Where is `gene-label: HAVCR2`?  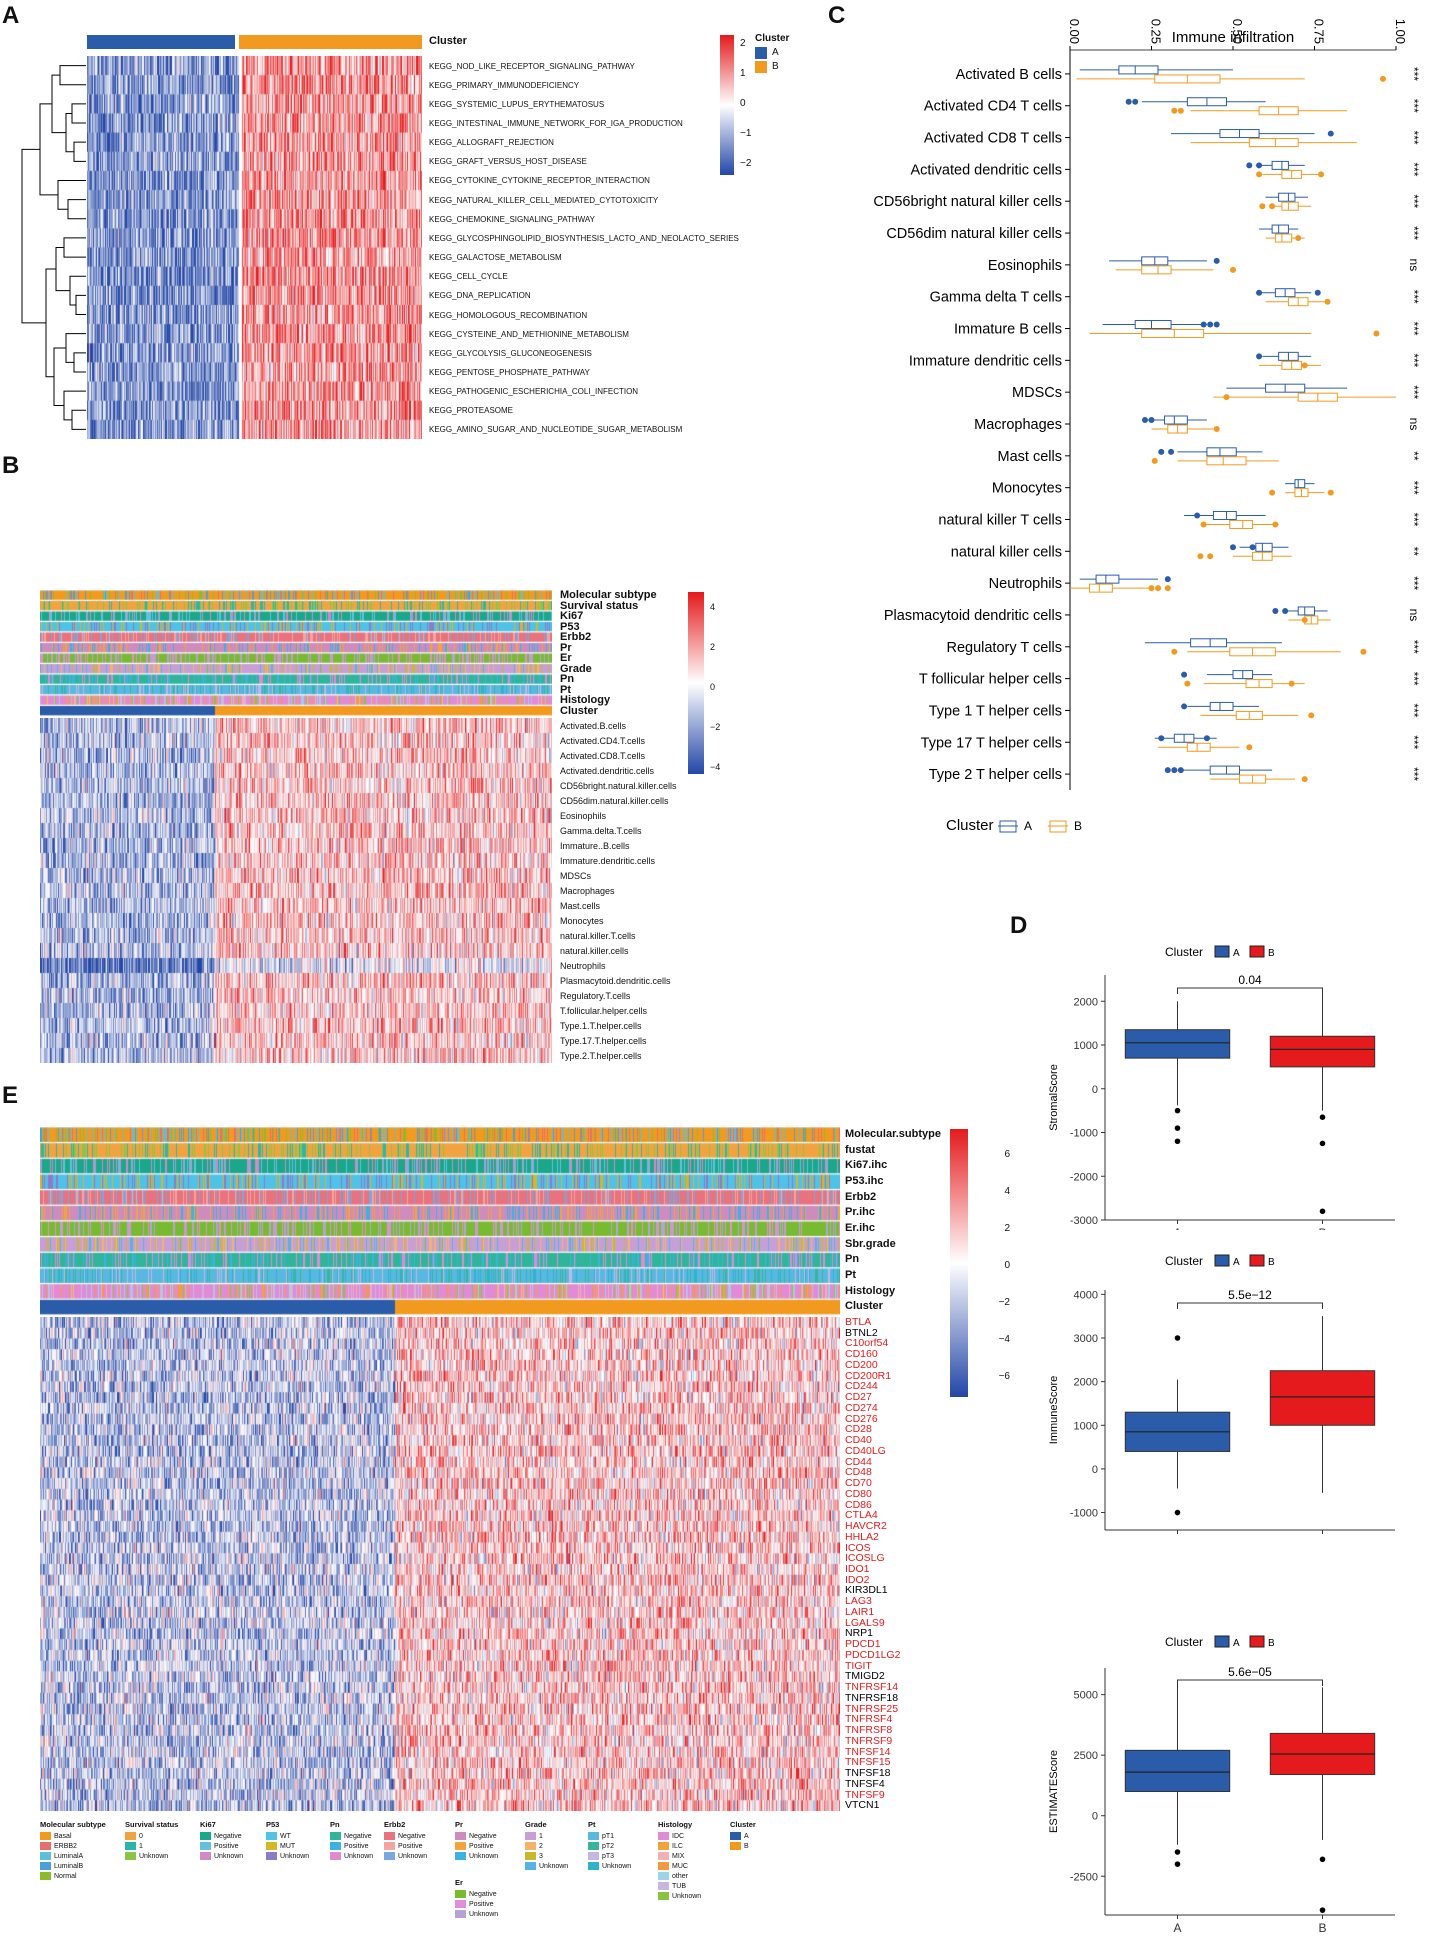
gene-label: HAVCR2 is located at coordinates (866, 1526).